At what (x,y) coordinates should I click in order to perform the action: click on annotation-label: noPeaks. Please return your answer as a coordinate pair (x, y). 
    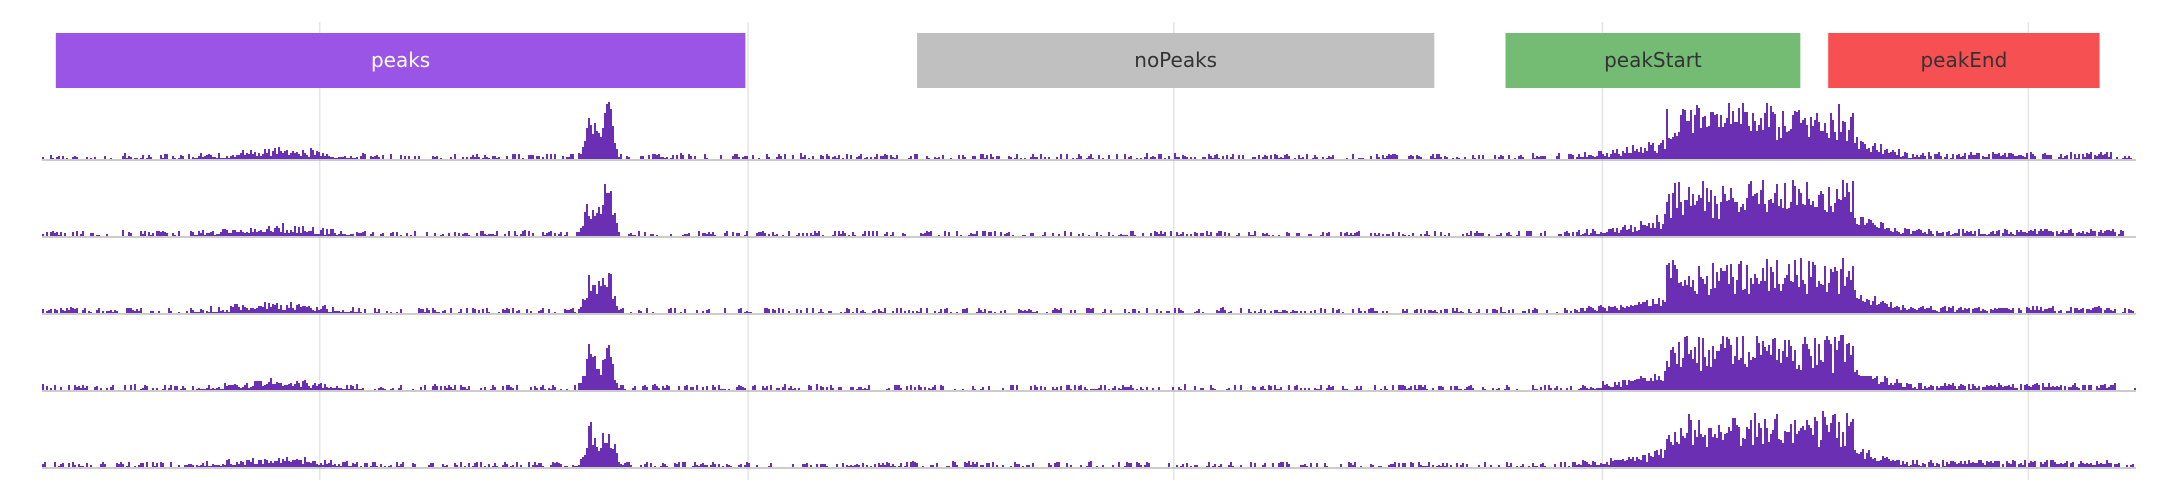
    Looking at the image, I should click on (1175, 60).